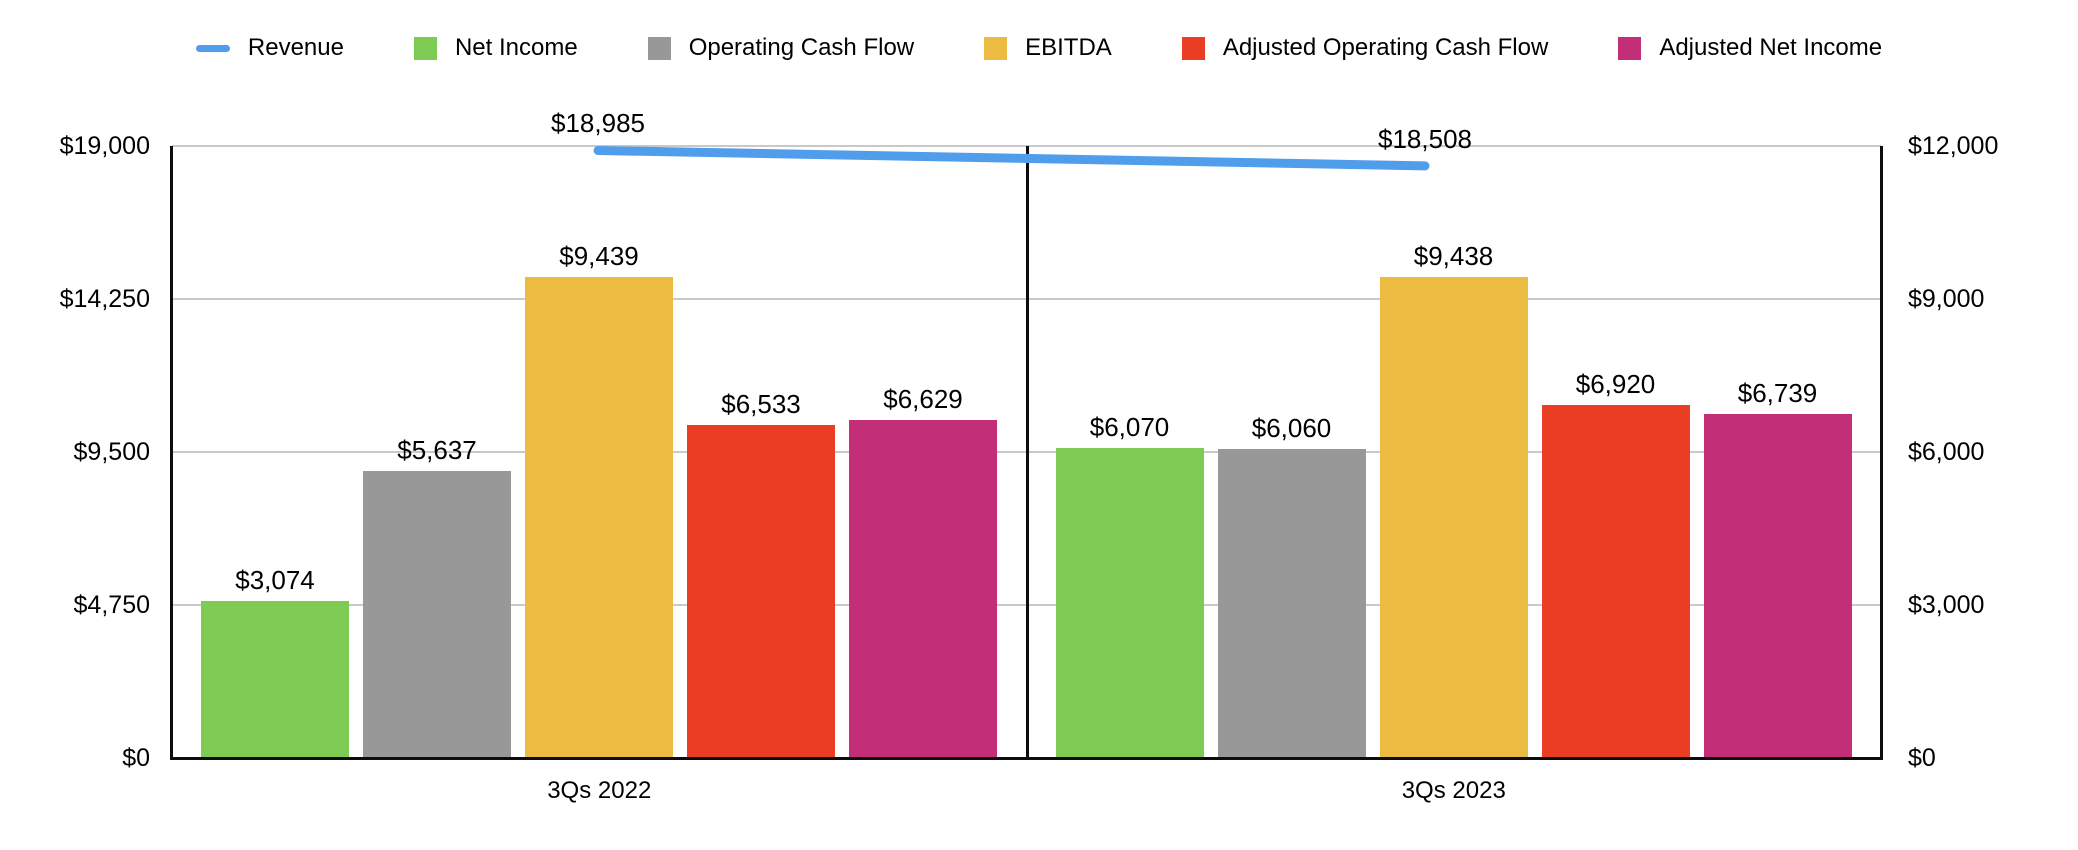 The width and height of the screenshot is (2078, 850). I want to click on bottom-axis-line, so click(1026, 758).